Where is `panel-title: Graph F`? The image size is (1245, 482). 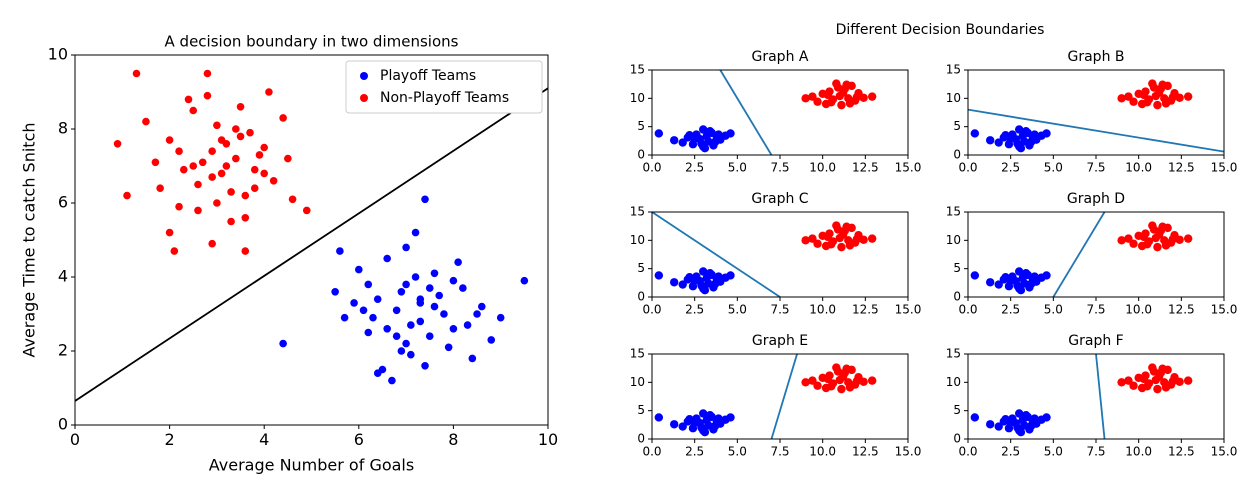
panel-title: Graph F is located at coordinates (1095, 341).